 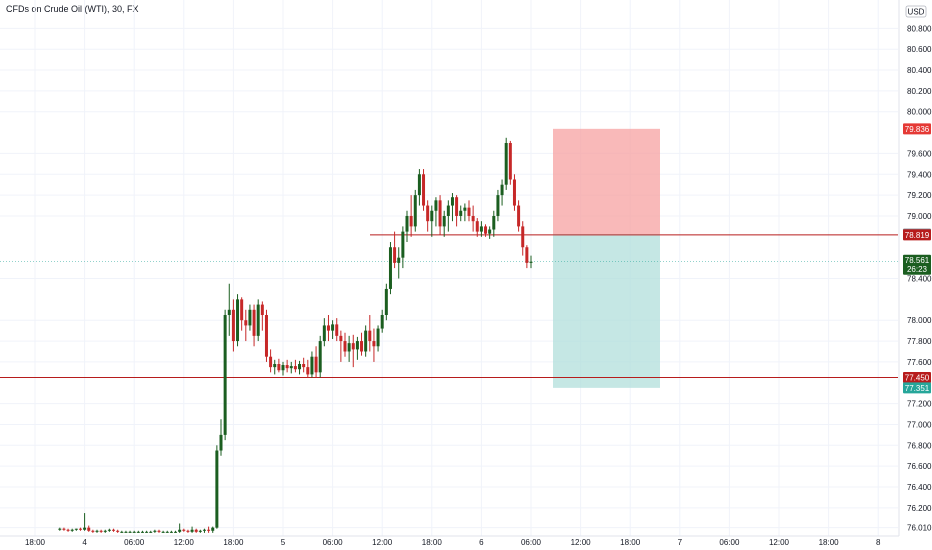 I want to click on currency-badge, so click(x=916, y=11).